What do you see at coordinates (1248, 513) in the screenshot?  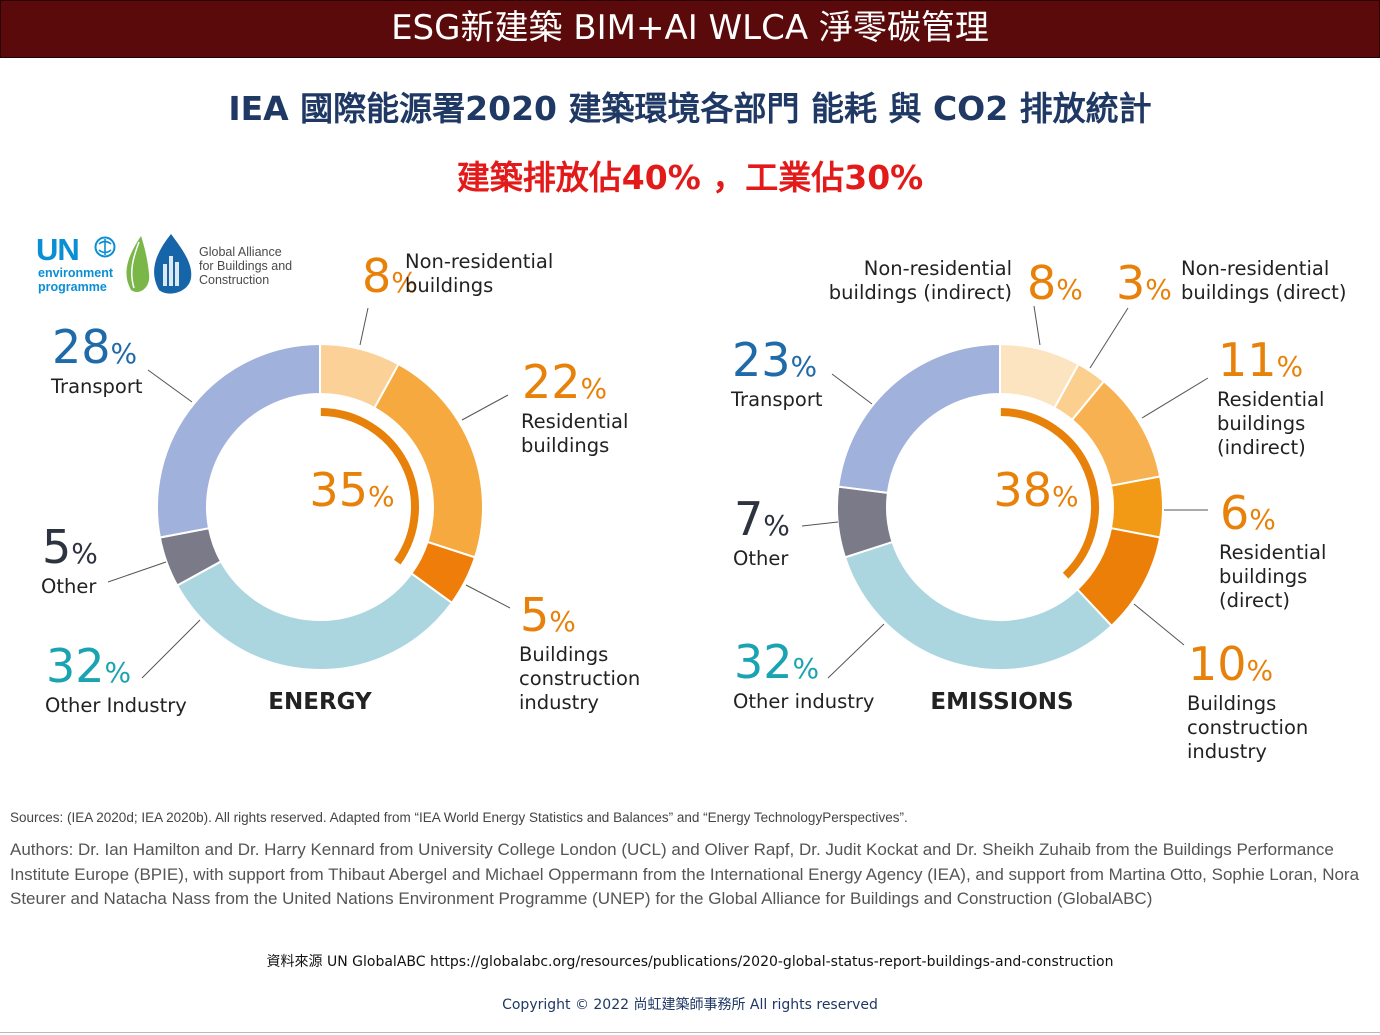 I see `value-label: 6%` at bounding box center [1248, 513].